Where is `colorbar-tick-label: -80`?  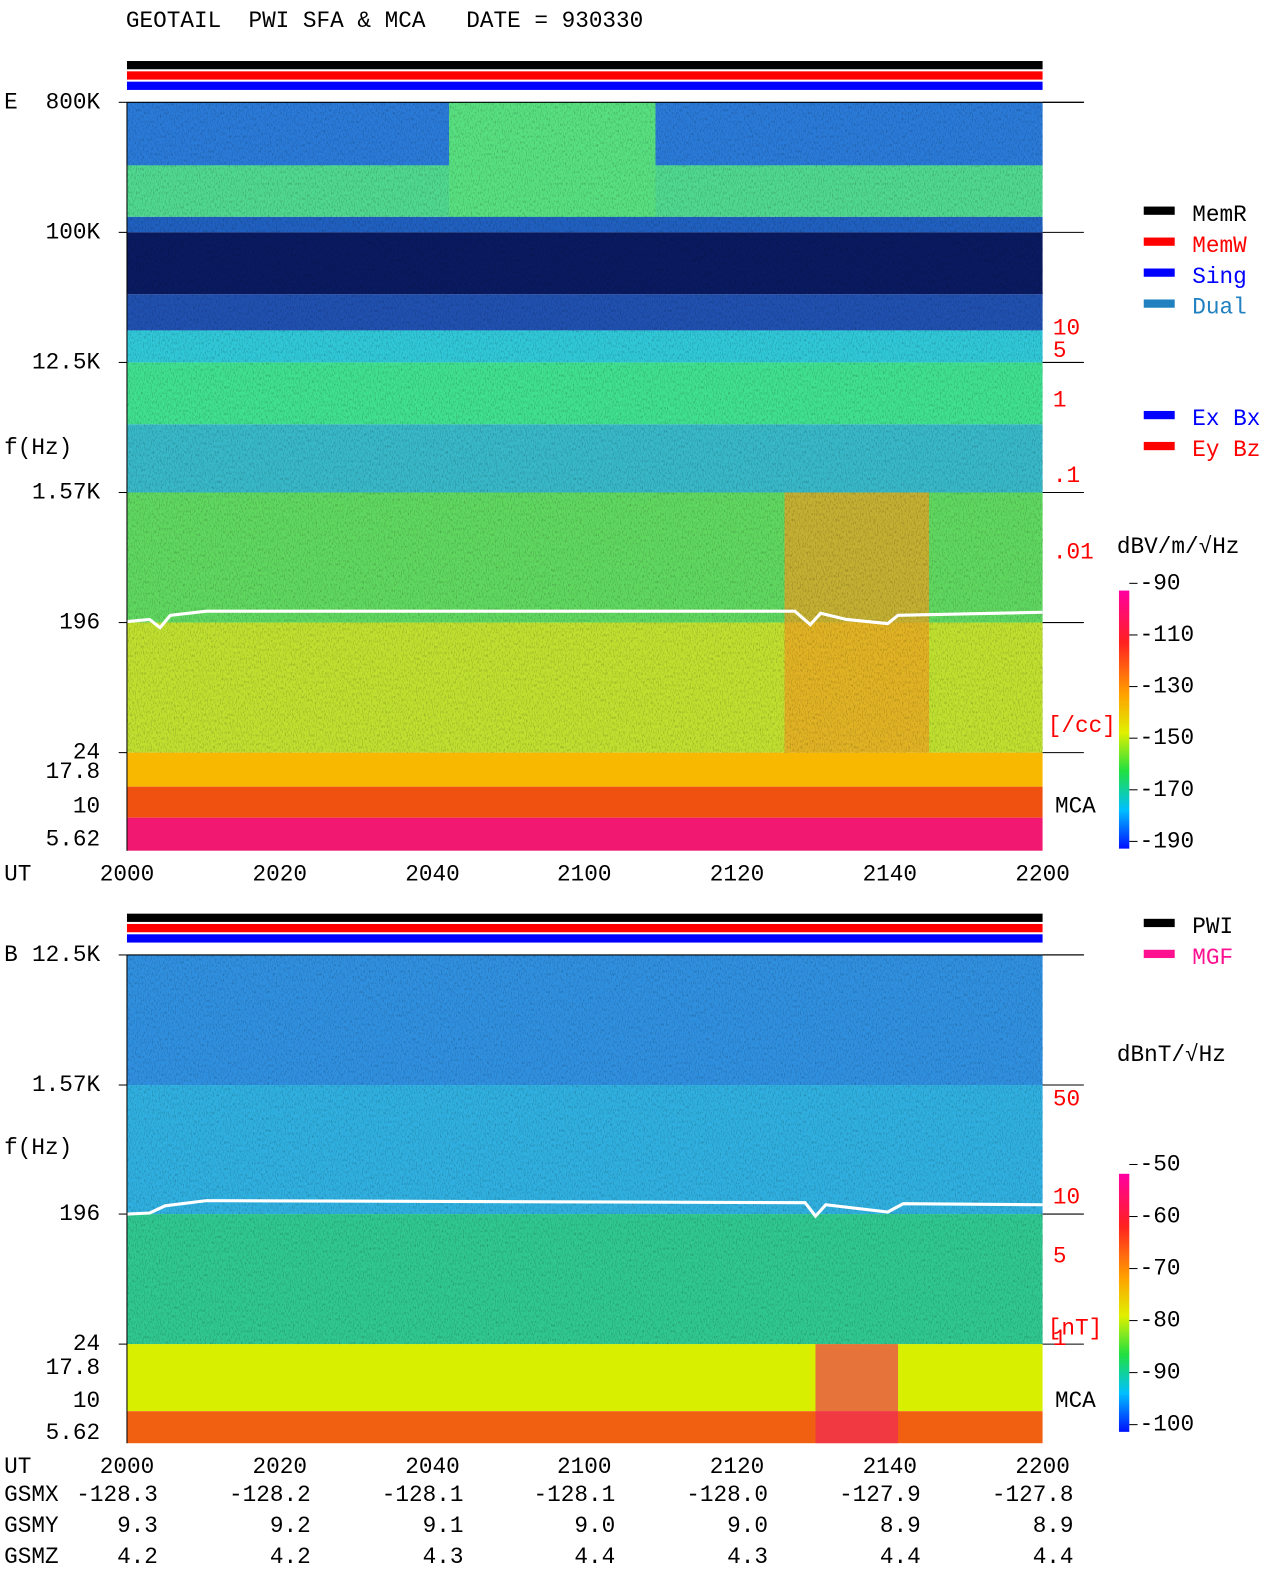
colorbar-tick-label: -80 is located at coordinates (1160, 1321).